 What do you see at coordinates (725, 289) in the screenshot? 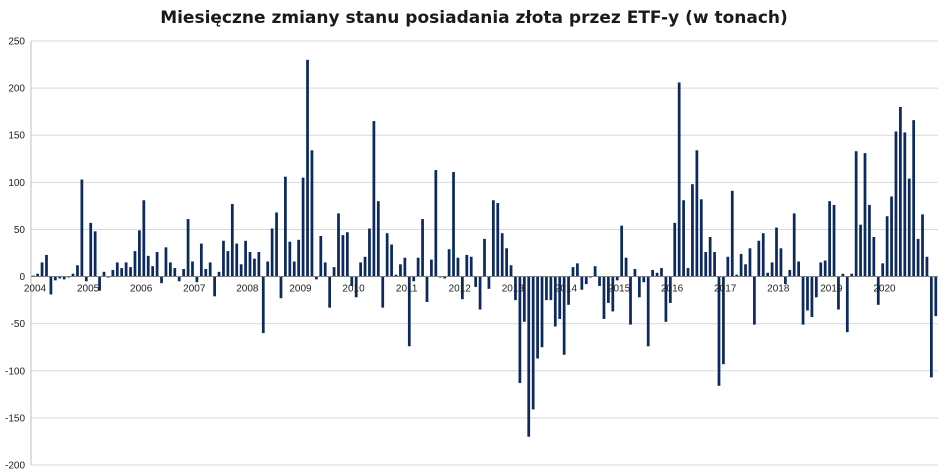
I see `x-tick-label: 2017` at bounding box center [725, 289].